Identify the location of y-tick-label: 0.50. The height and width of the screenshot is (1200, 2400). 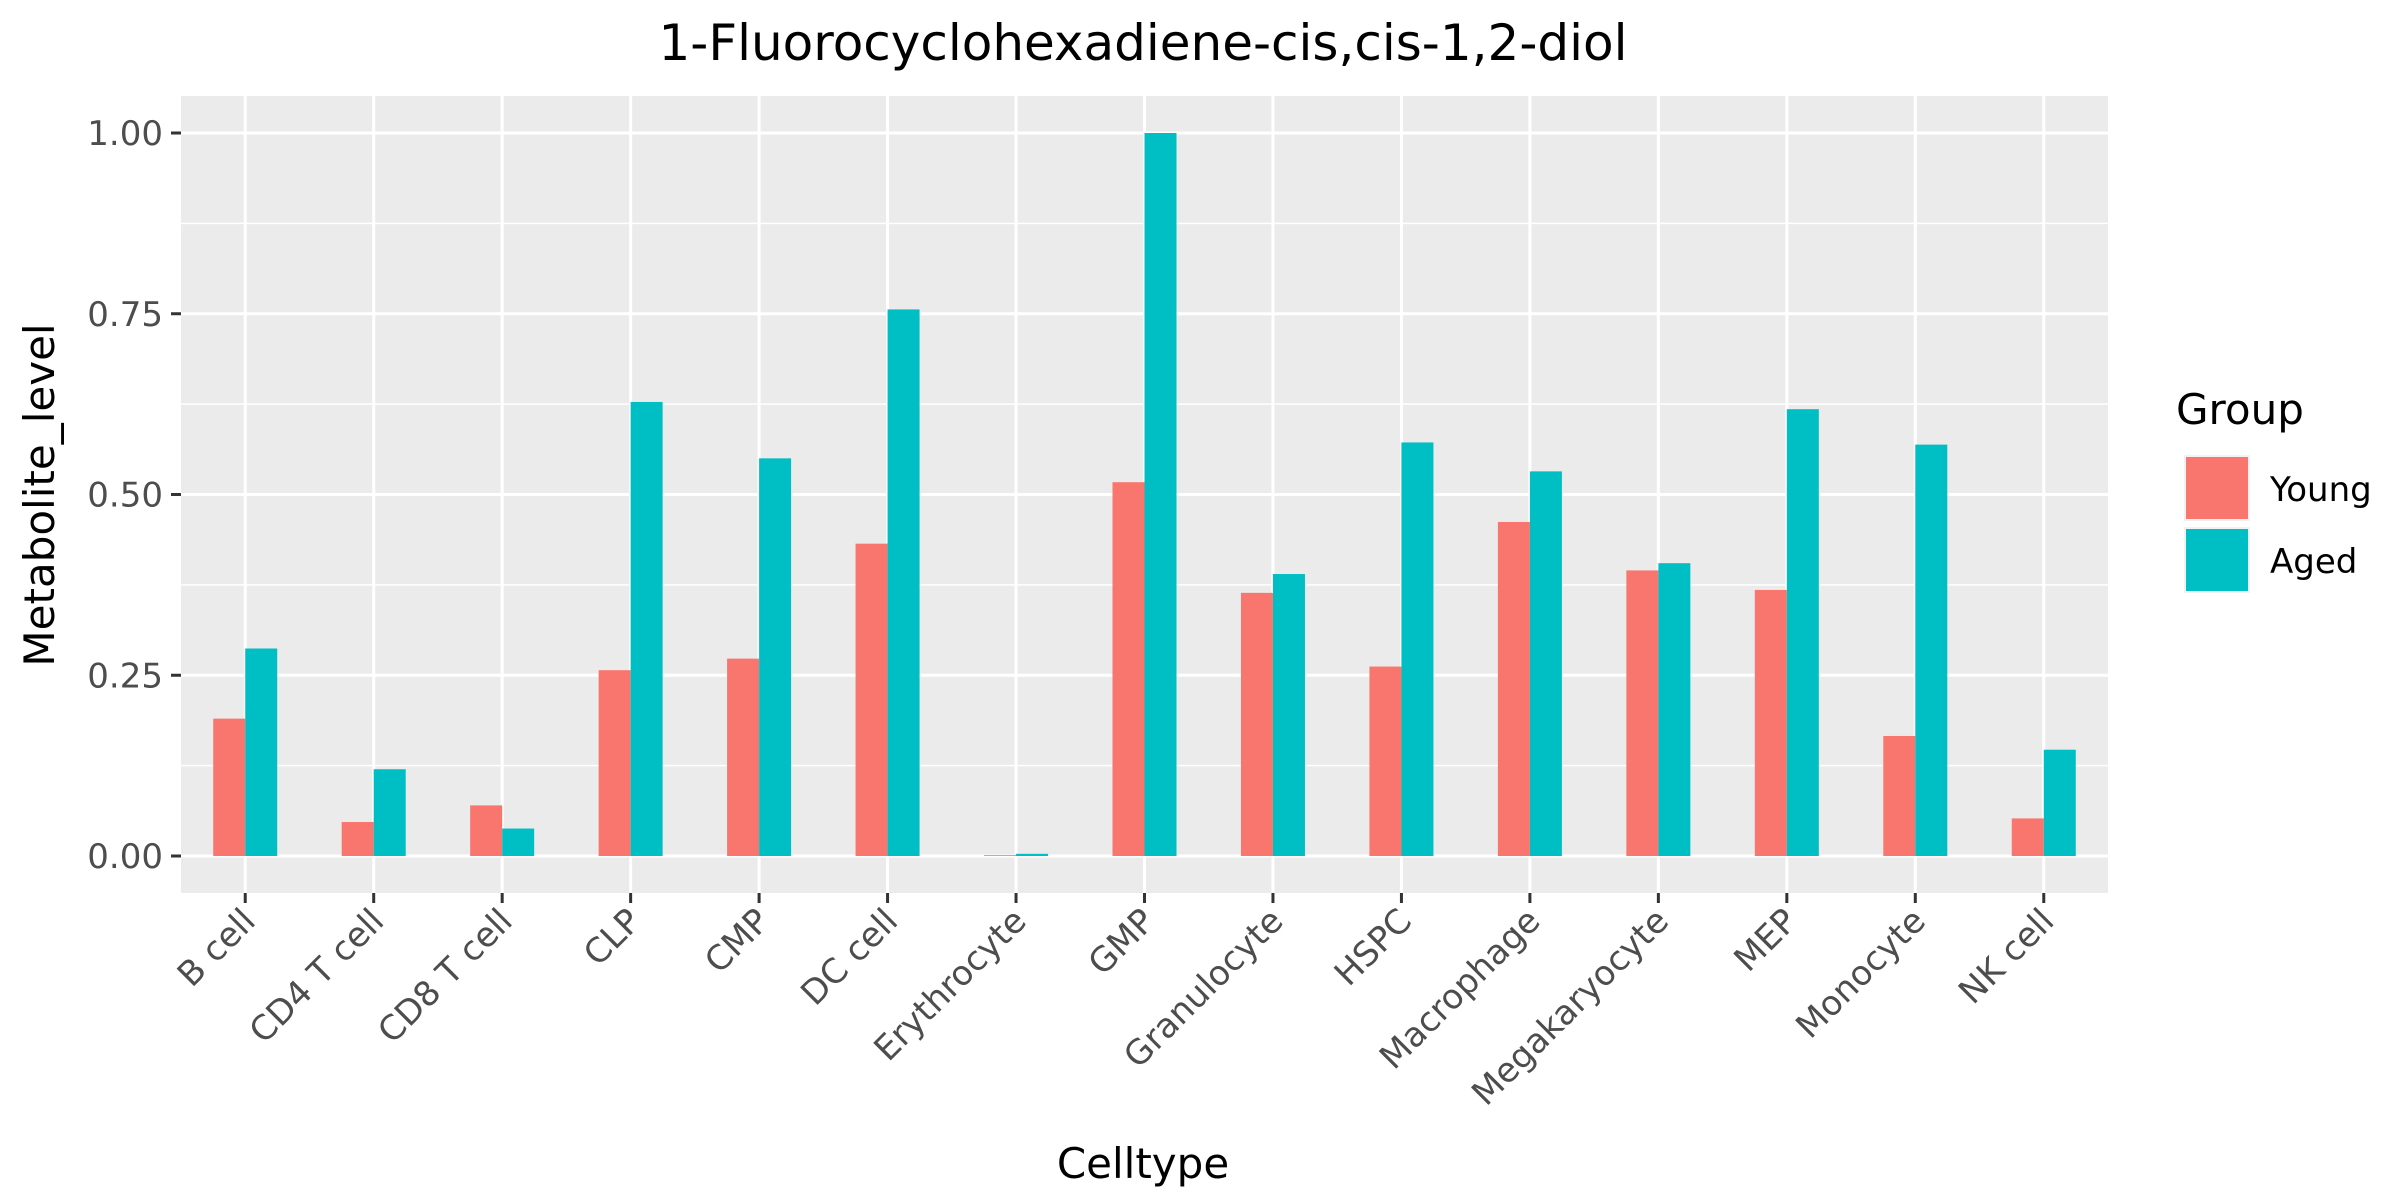
(125, 496).